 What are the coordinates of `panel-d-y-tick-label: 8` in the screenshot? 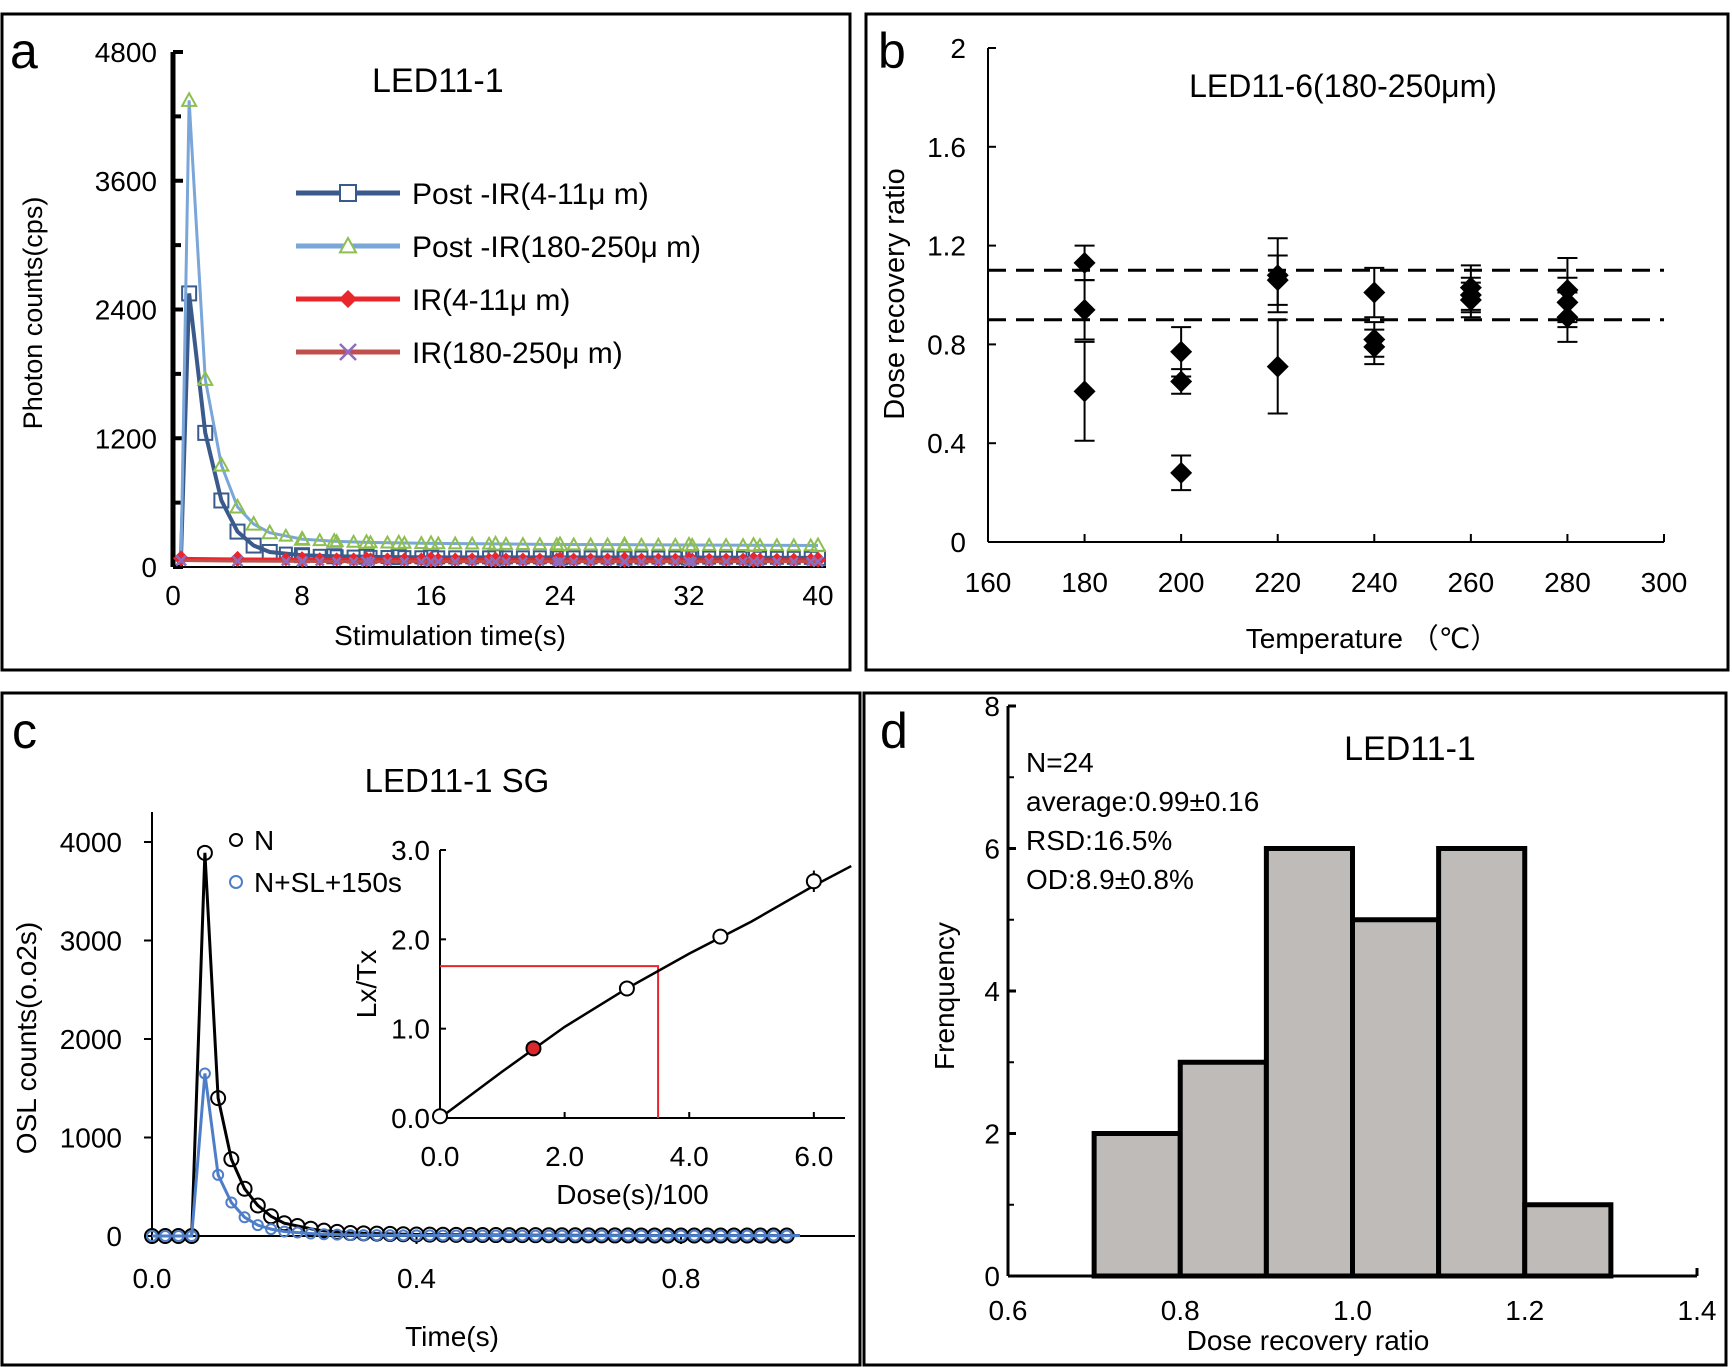 It's located at (992, 706).